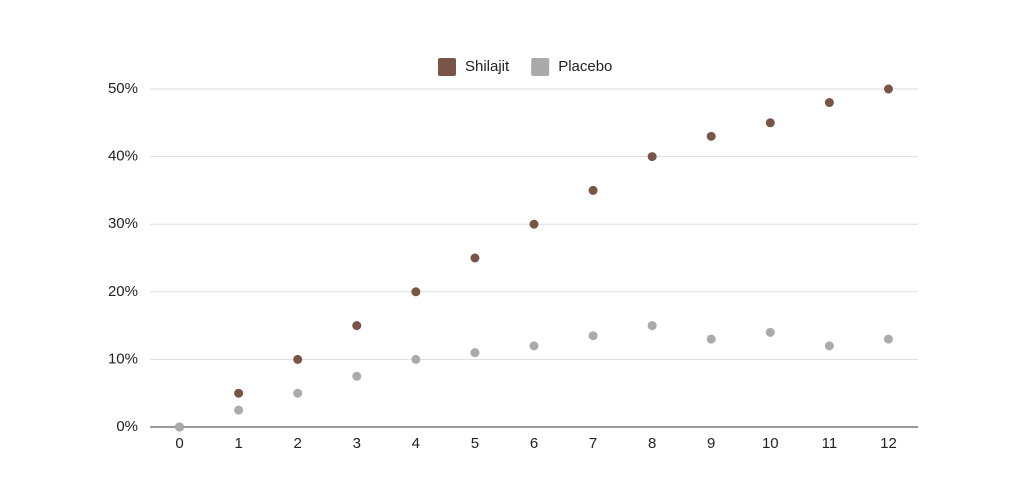  What do you see at coordinates (127, 426) in the screenshot?
I see `y-tick-label: 0%` at bounding box center [127, 426].